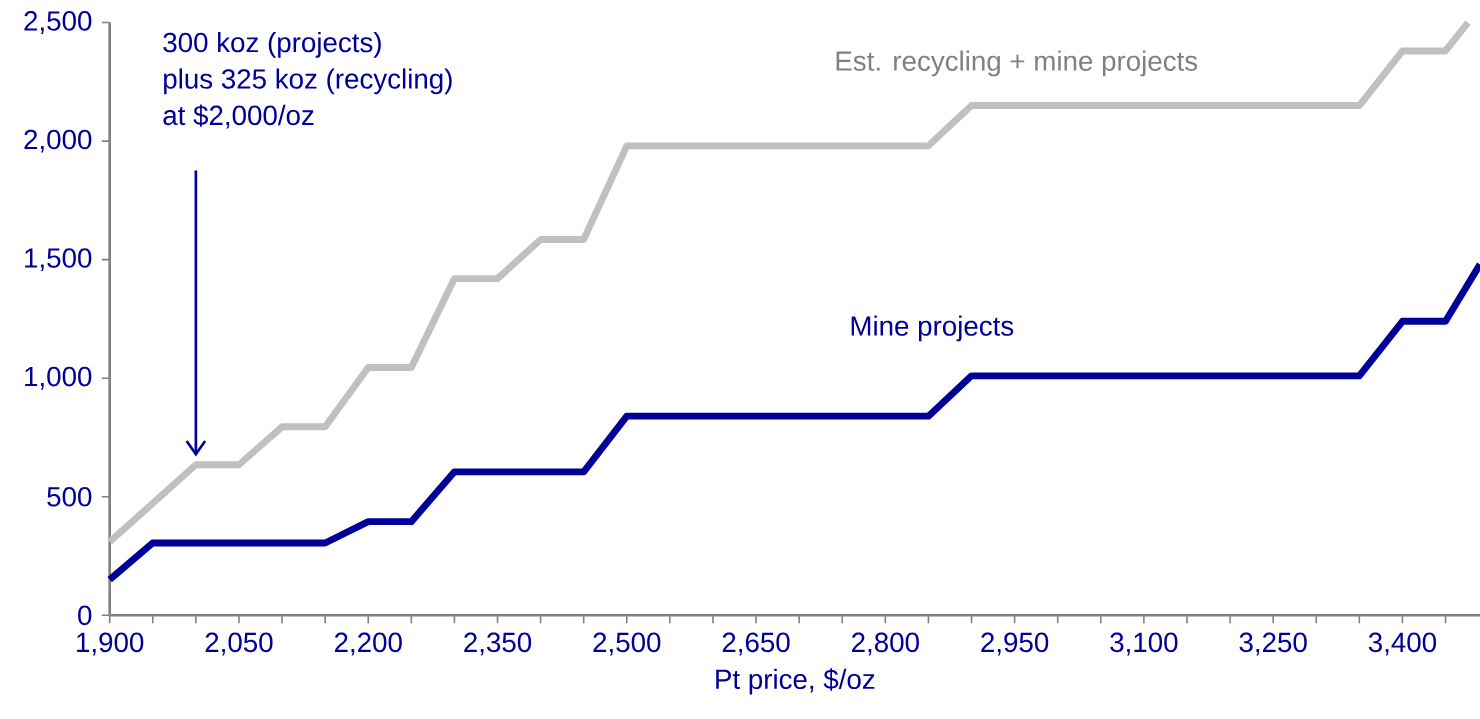 The height and width of the screenshot is (719, 1480). What do you see at coordinates (368, 644) in the screenshot?
I see `x-tick-label: 2,200` at bounding box center [368, 644].